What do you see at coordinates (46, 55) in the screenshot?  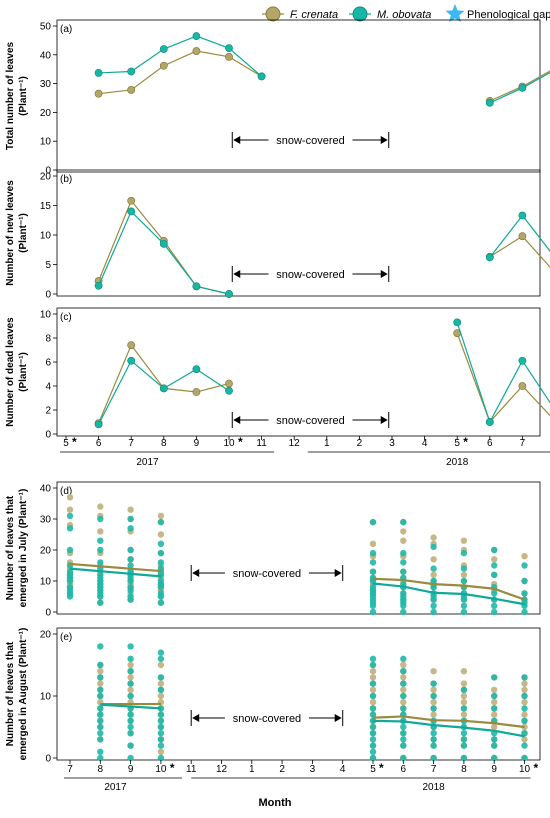 I see `y-tick-label: 40` at bounding box center [46, 55].